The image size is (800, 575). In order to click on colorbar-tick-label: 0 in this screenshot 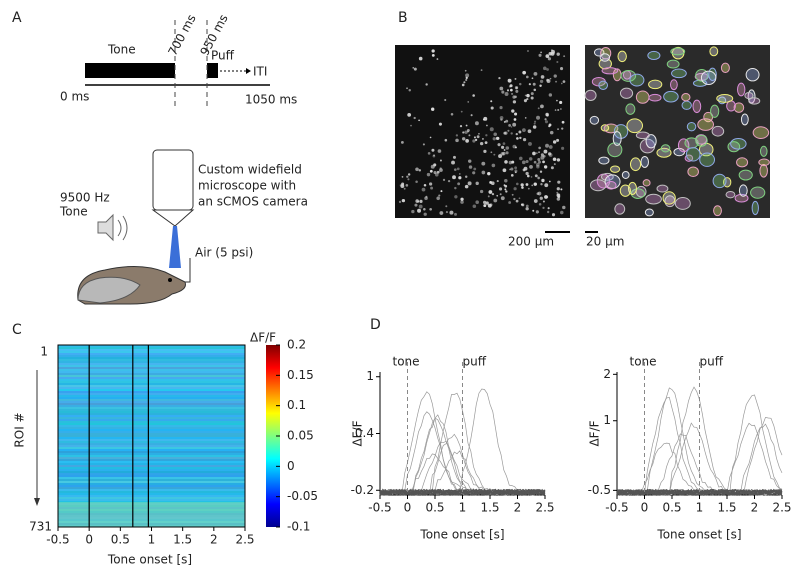, I will do `click(291, 466)`.